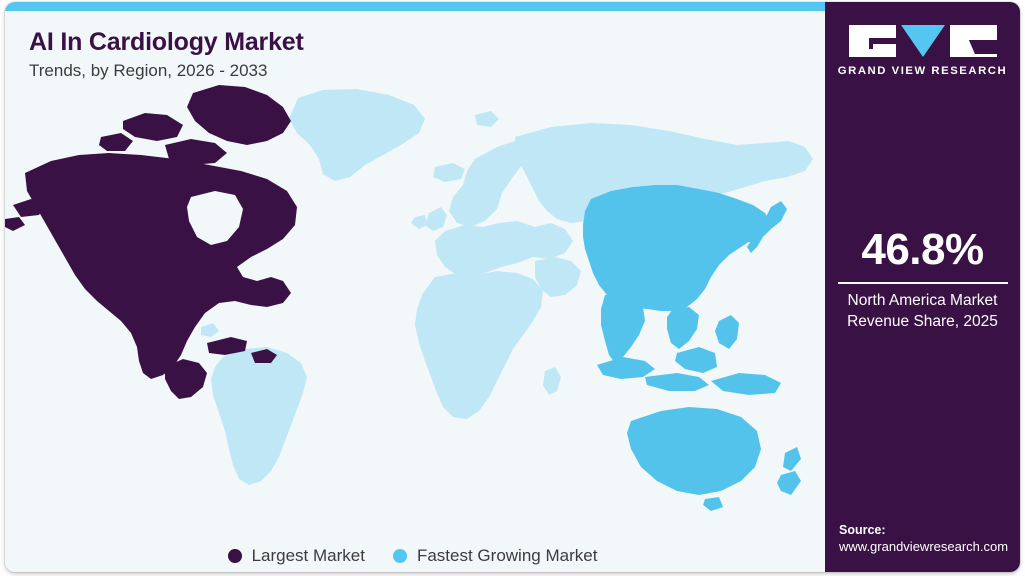  I want to click on map-hudson-bay, so click(215, 218).